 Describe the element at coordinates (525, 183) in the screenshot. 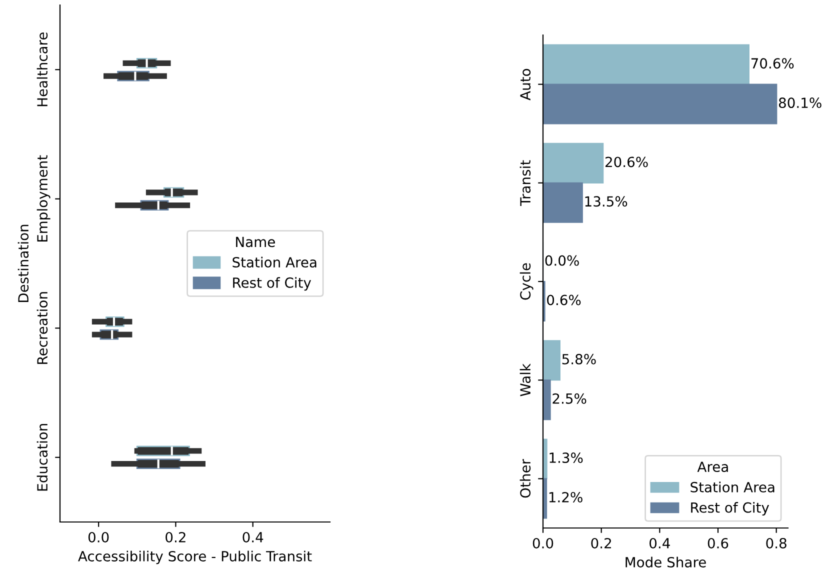

I see `y-tick-label: Transit` at that location.